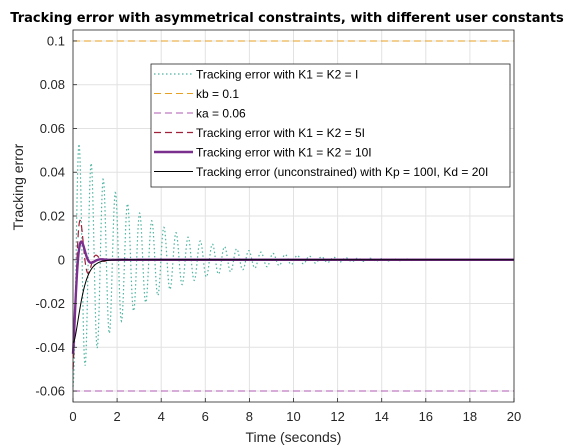  I want to click on x-axis-label: Time (seconds), so click(294, 437).